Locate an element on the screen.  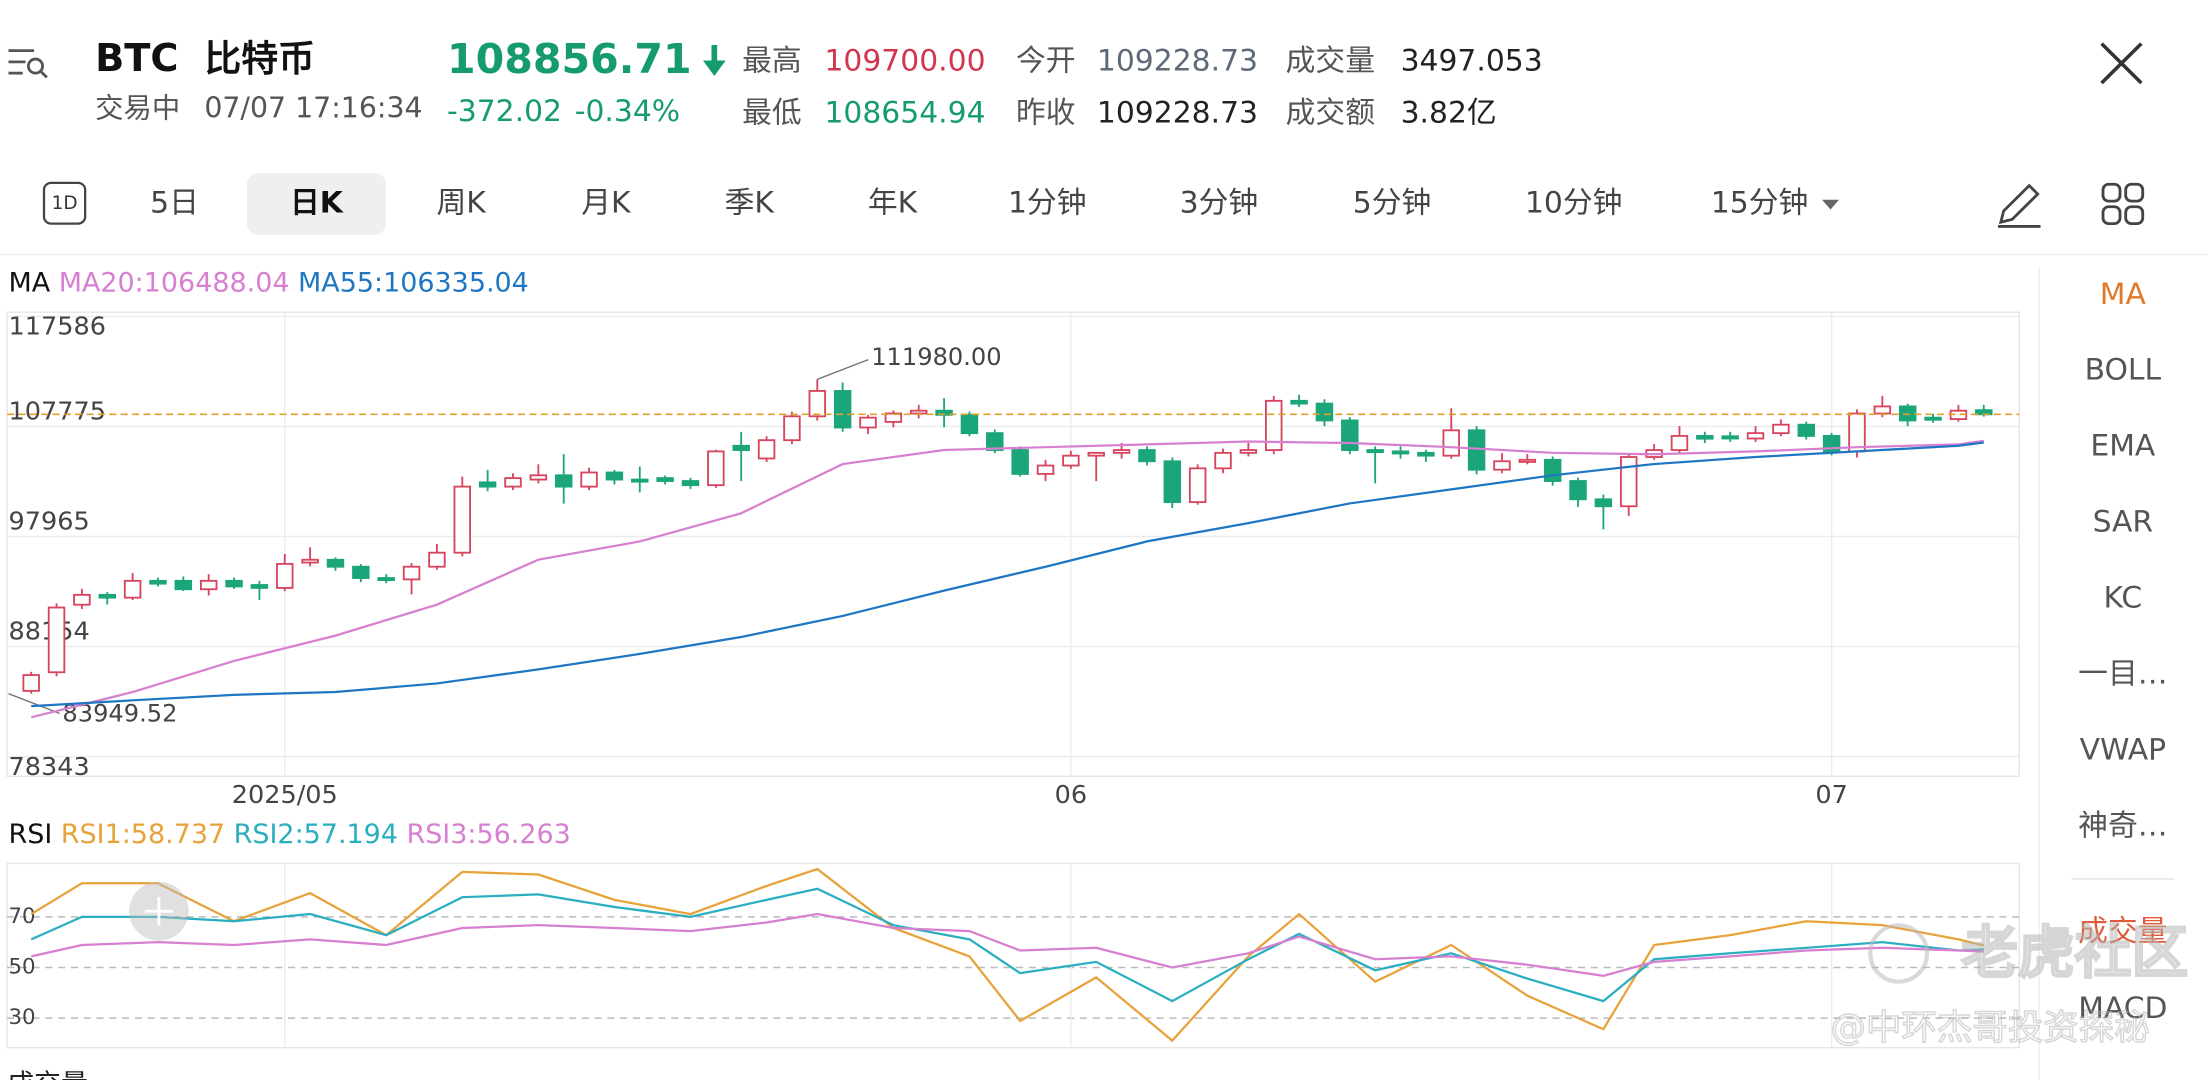
time: 07/07 17:16:34 is located at coordinates (313, 108).